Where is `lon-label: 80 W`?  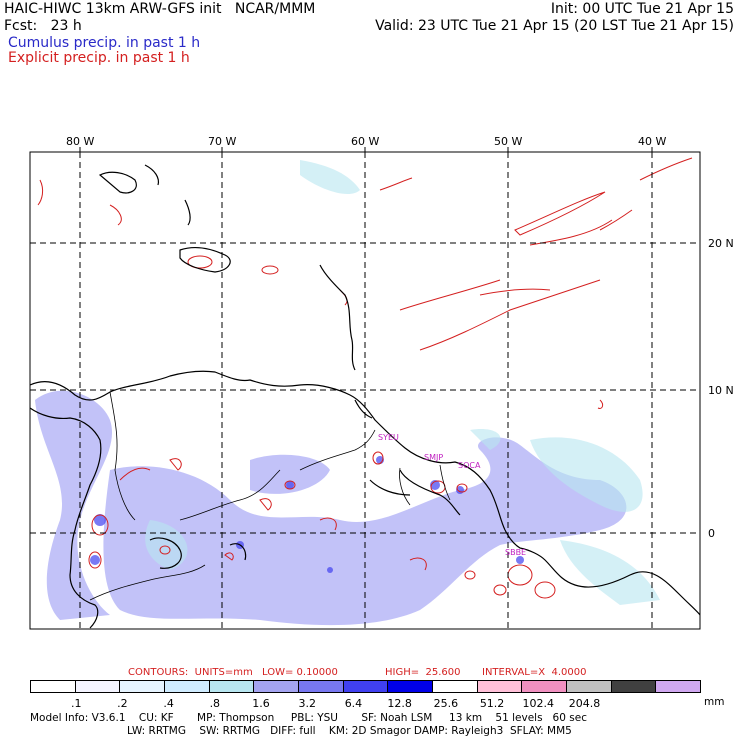 lon-label: 80 W is located at coordinates (80, 141).